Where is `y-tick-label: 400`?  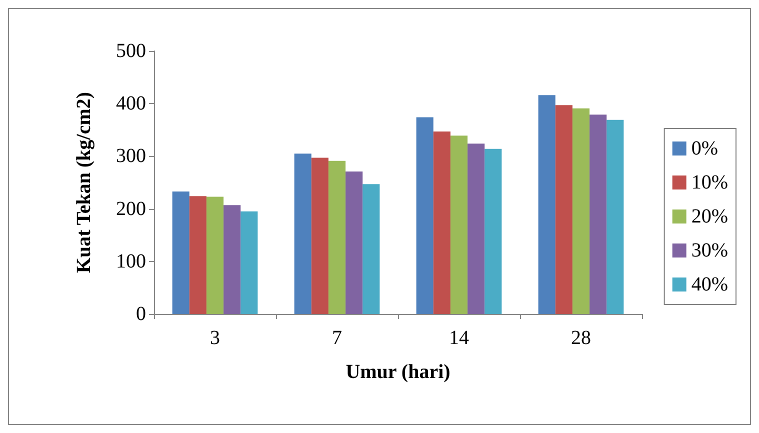 y-tick-label: 400 is located at coordinates (131, 103).